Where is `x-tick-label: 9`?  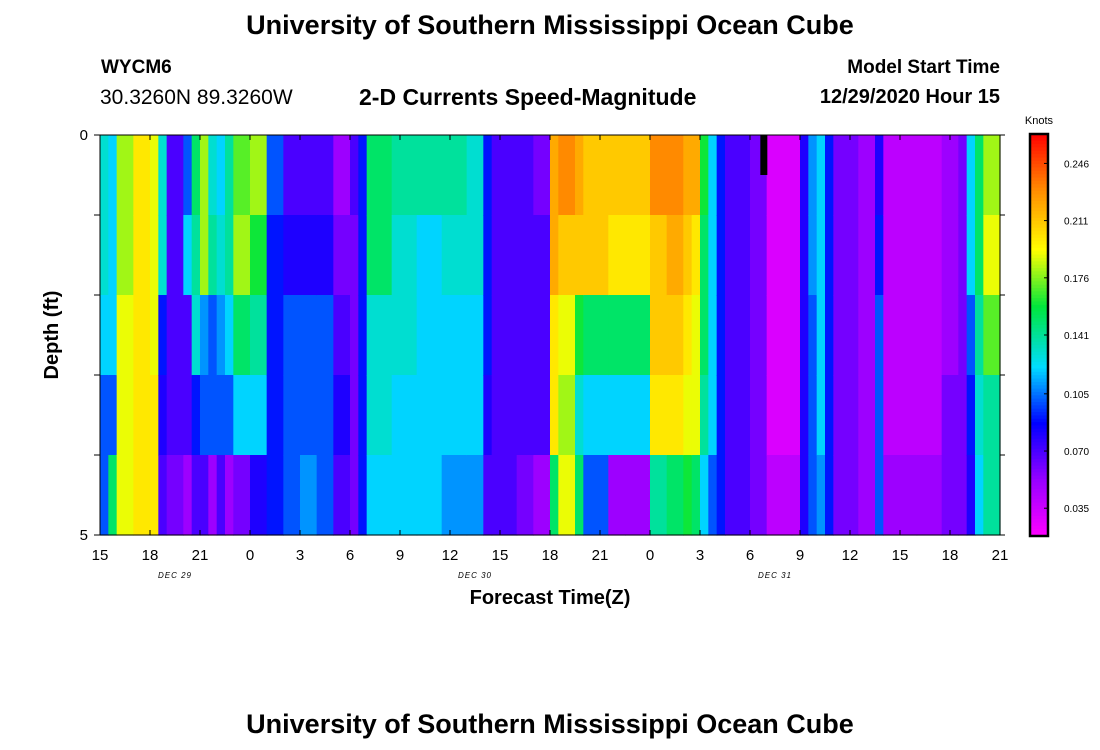
x-tick-label: 9 is located at coordinates (400, 555).